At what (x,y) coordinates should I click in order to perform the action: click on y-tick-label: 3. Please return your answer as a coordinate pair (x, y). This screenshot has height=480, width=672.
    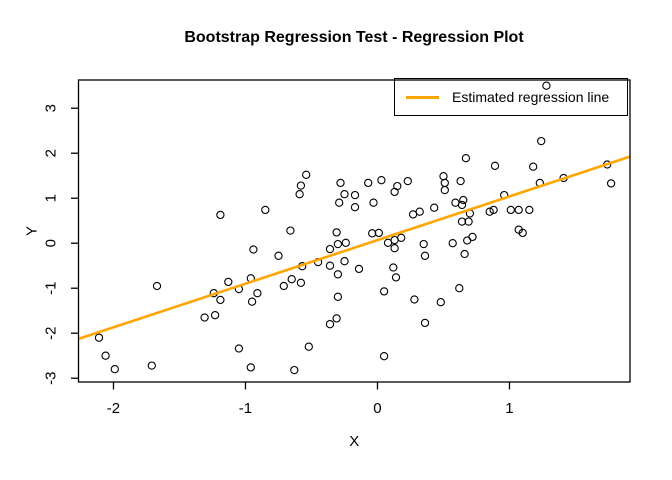
    Looking at the image, I should click on (50, 108).